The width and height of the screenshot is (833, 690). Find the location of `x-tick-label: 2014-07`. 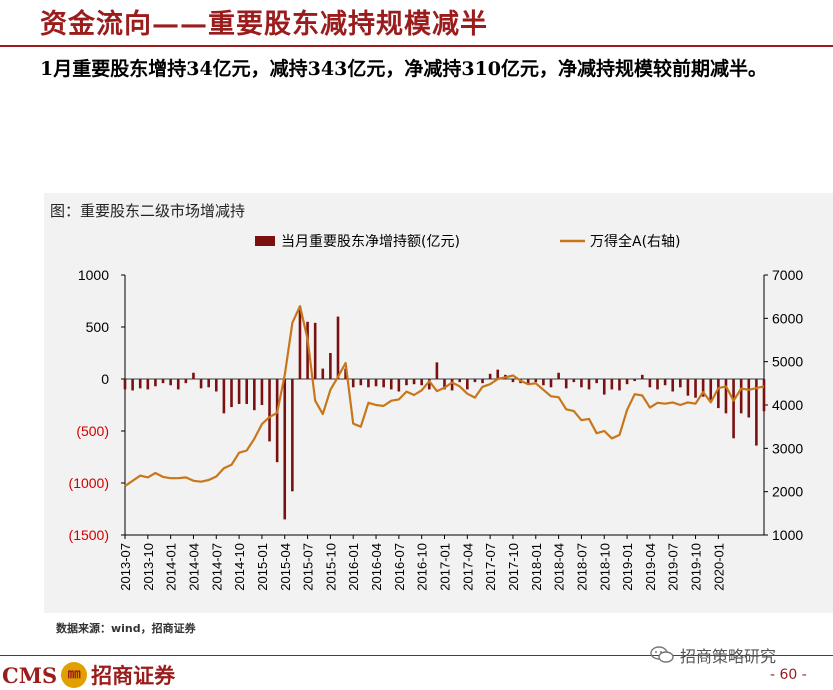

x-tick-label: 2014-07 is located at coordinates (216, 567).